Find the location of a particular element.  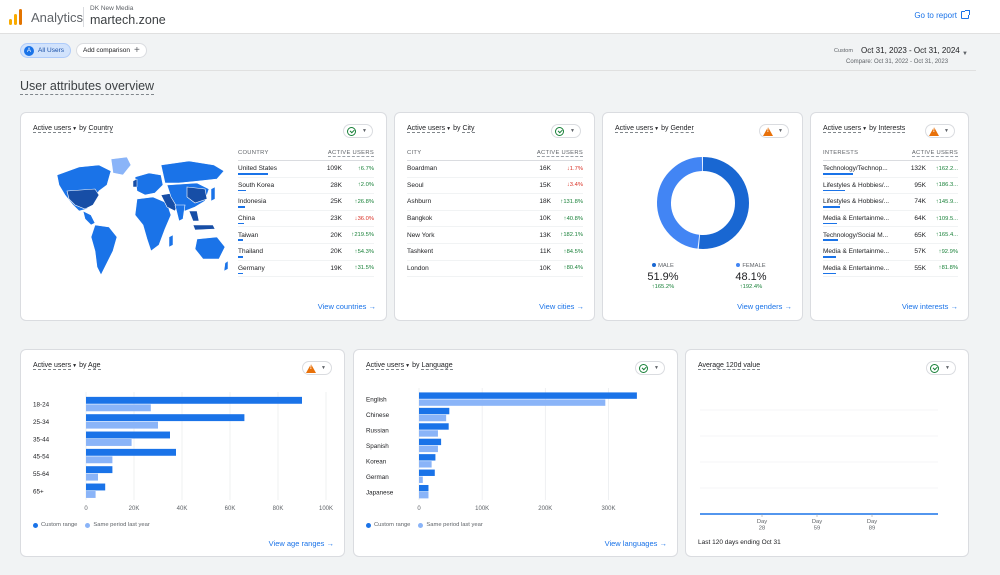

compare-range: Compare: Oct 31, 2022 - Oct 31, 2023 is located at coordinates (897, 62).